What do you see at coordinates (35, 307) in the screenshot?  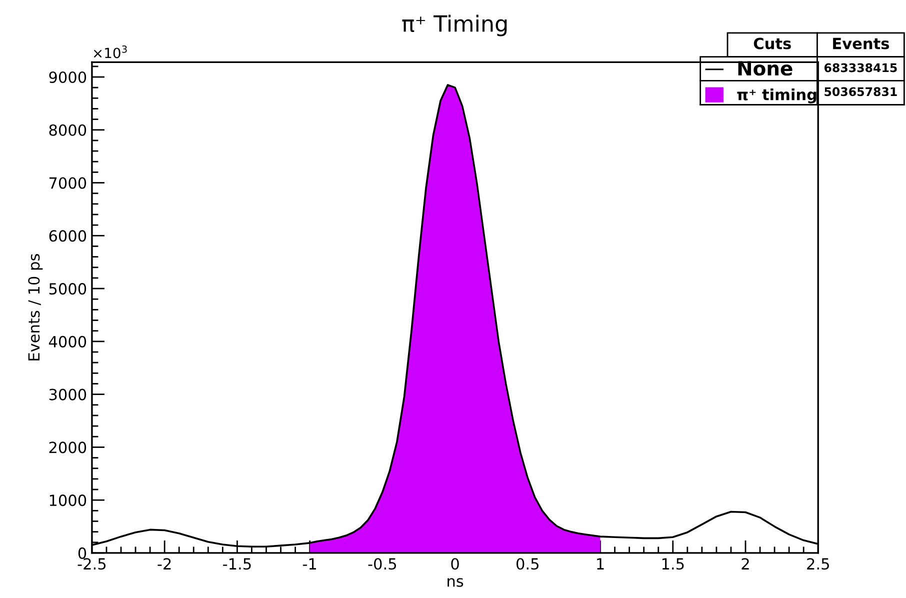 I see `y-axis-title: Events / 10 ps` at bounding box center [35, 307].